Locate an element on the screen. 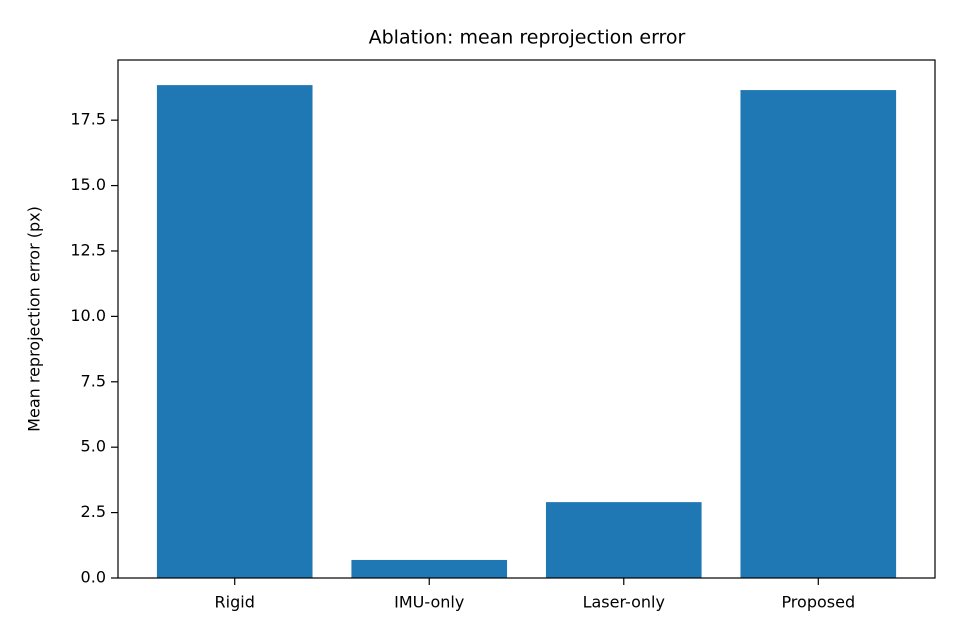 The image size is (960, 640). y-tick-label: 5.0 is located at coordinates (93, 446).